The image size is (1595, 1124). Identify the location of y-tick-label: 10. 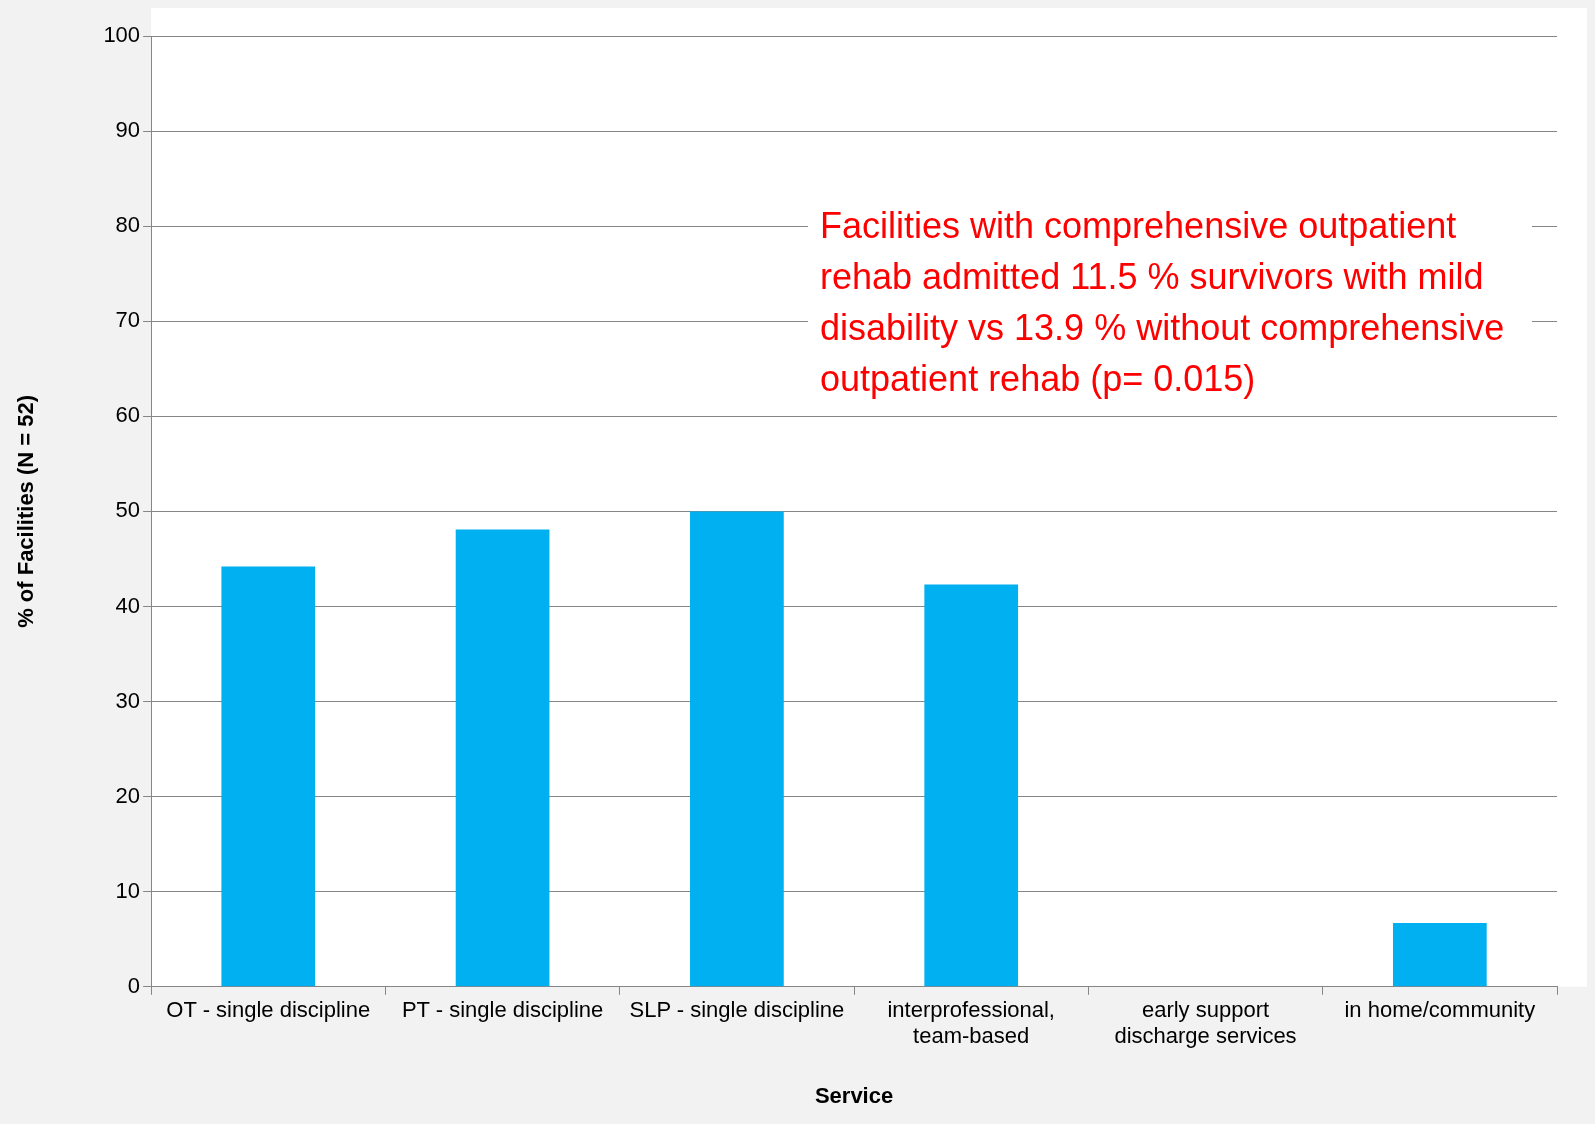
(128, 890).